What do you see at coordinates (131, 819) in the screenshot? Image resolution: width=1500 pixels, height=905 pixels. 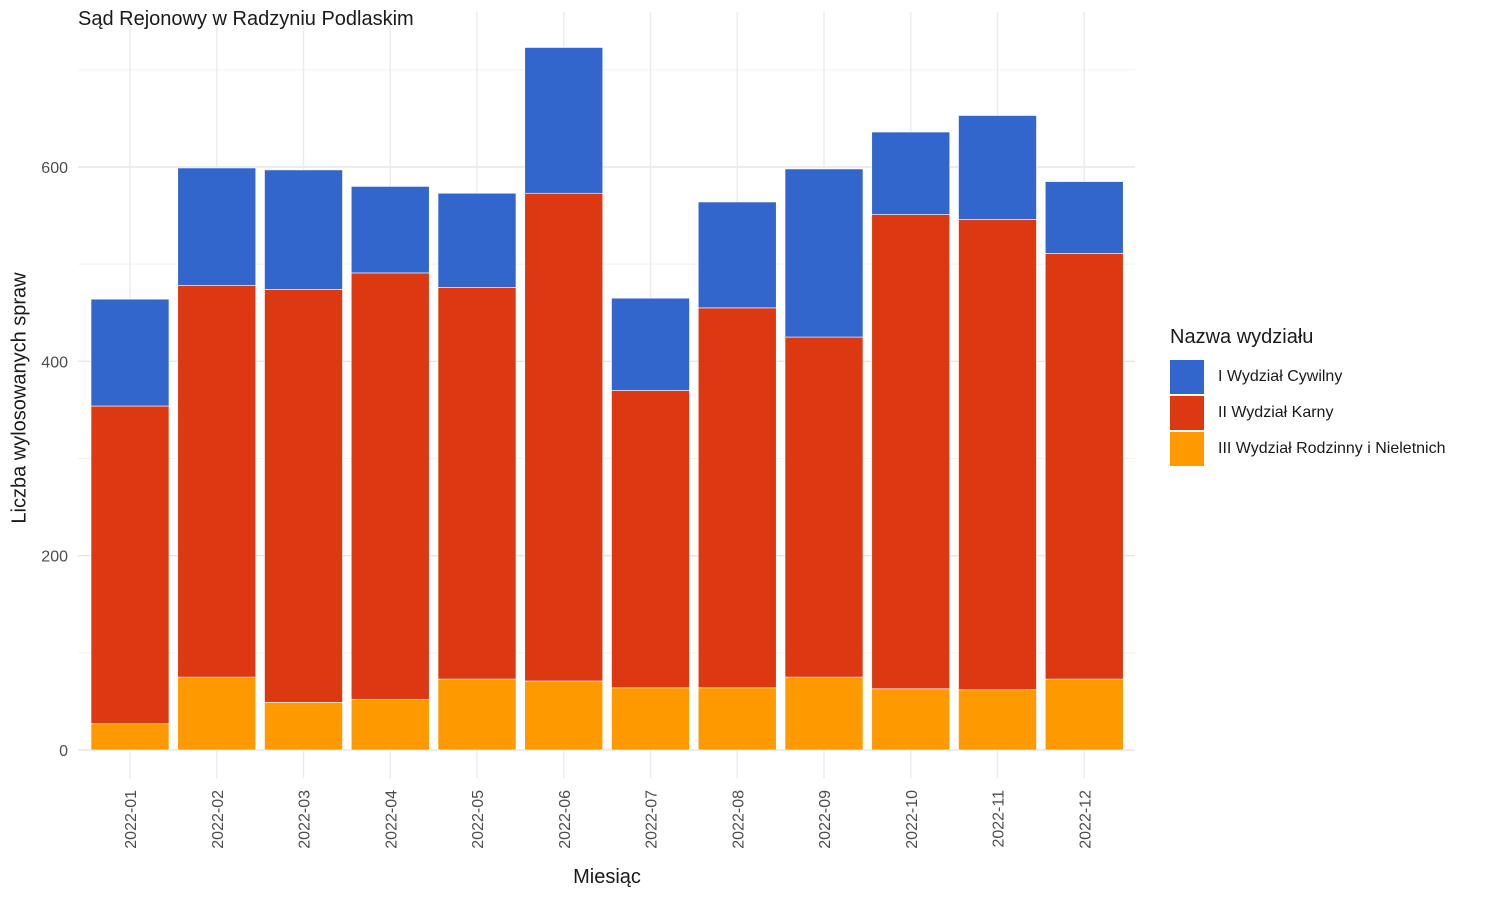 I see `x-tick-label: 2022-01` at bounding box center [131, 819].